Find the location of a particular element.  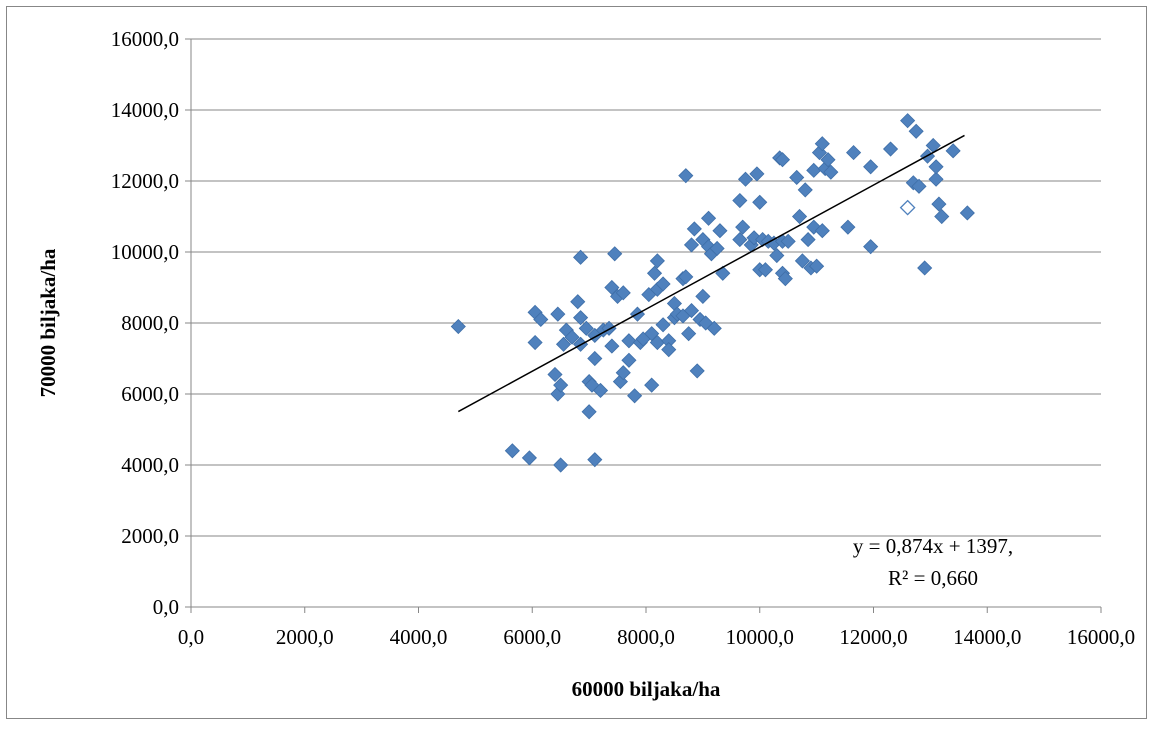

y-tick-label: 16000,0 is located at coordinates (145, 39).